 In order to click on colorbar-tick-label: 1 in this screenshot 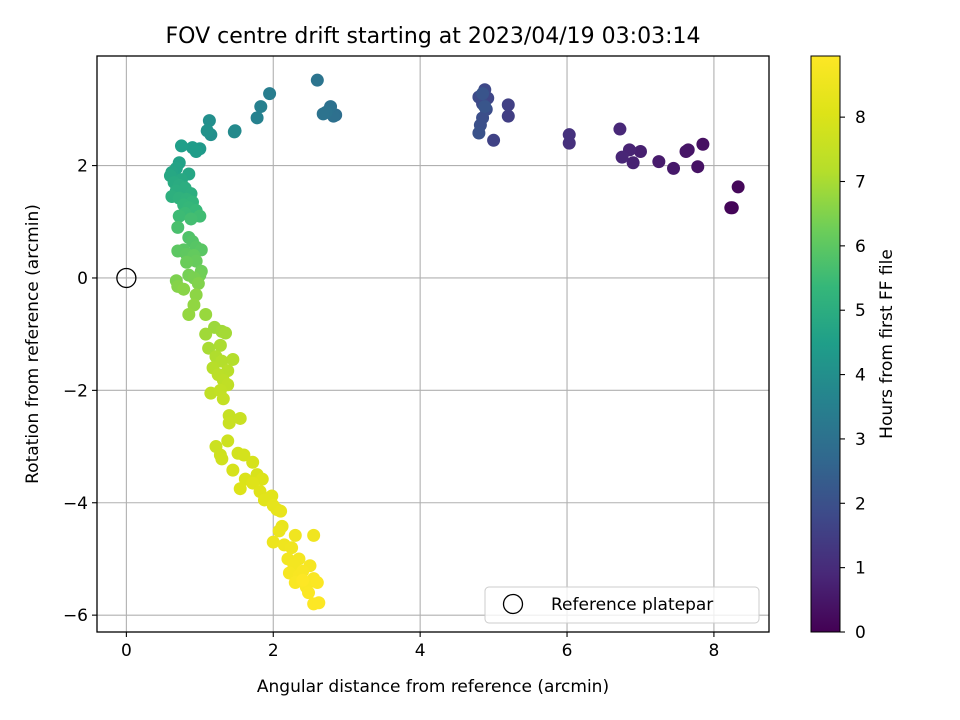, I will do `click(860, 569)`.